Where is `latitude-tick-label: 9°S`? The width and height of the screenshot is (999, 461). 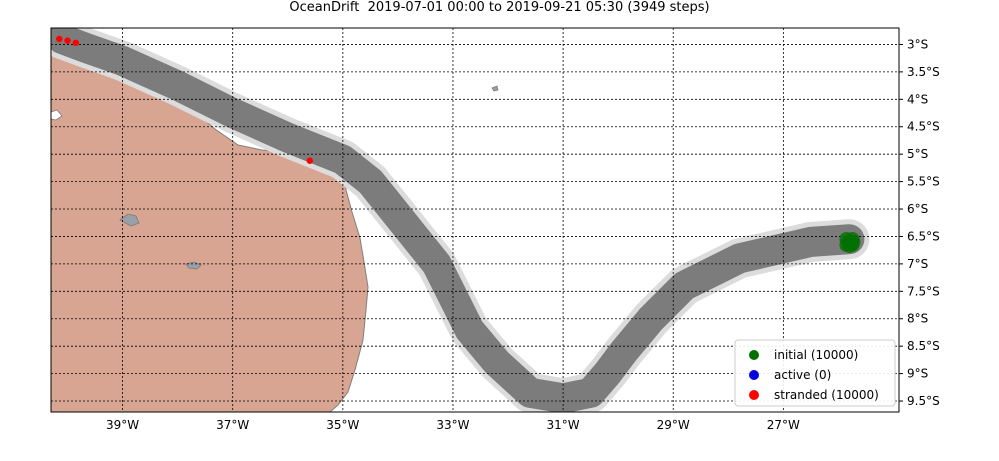
latitude-tick-label: 9°S is located at coordinates (917, 374).